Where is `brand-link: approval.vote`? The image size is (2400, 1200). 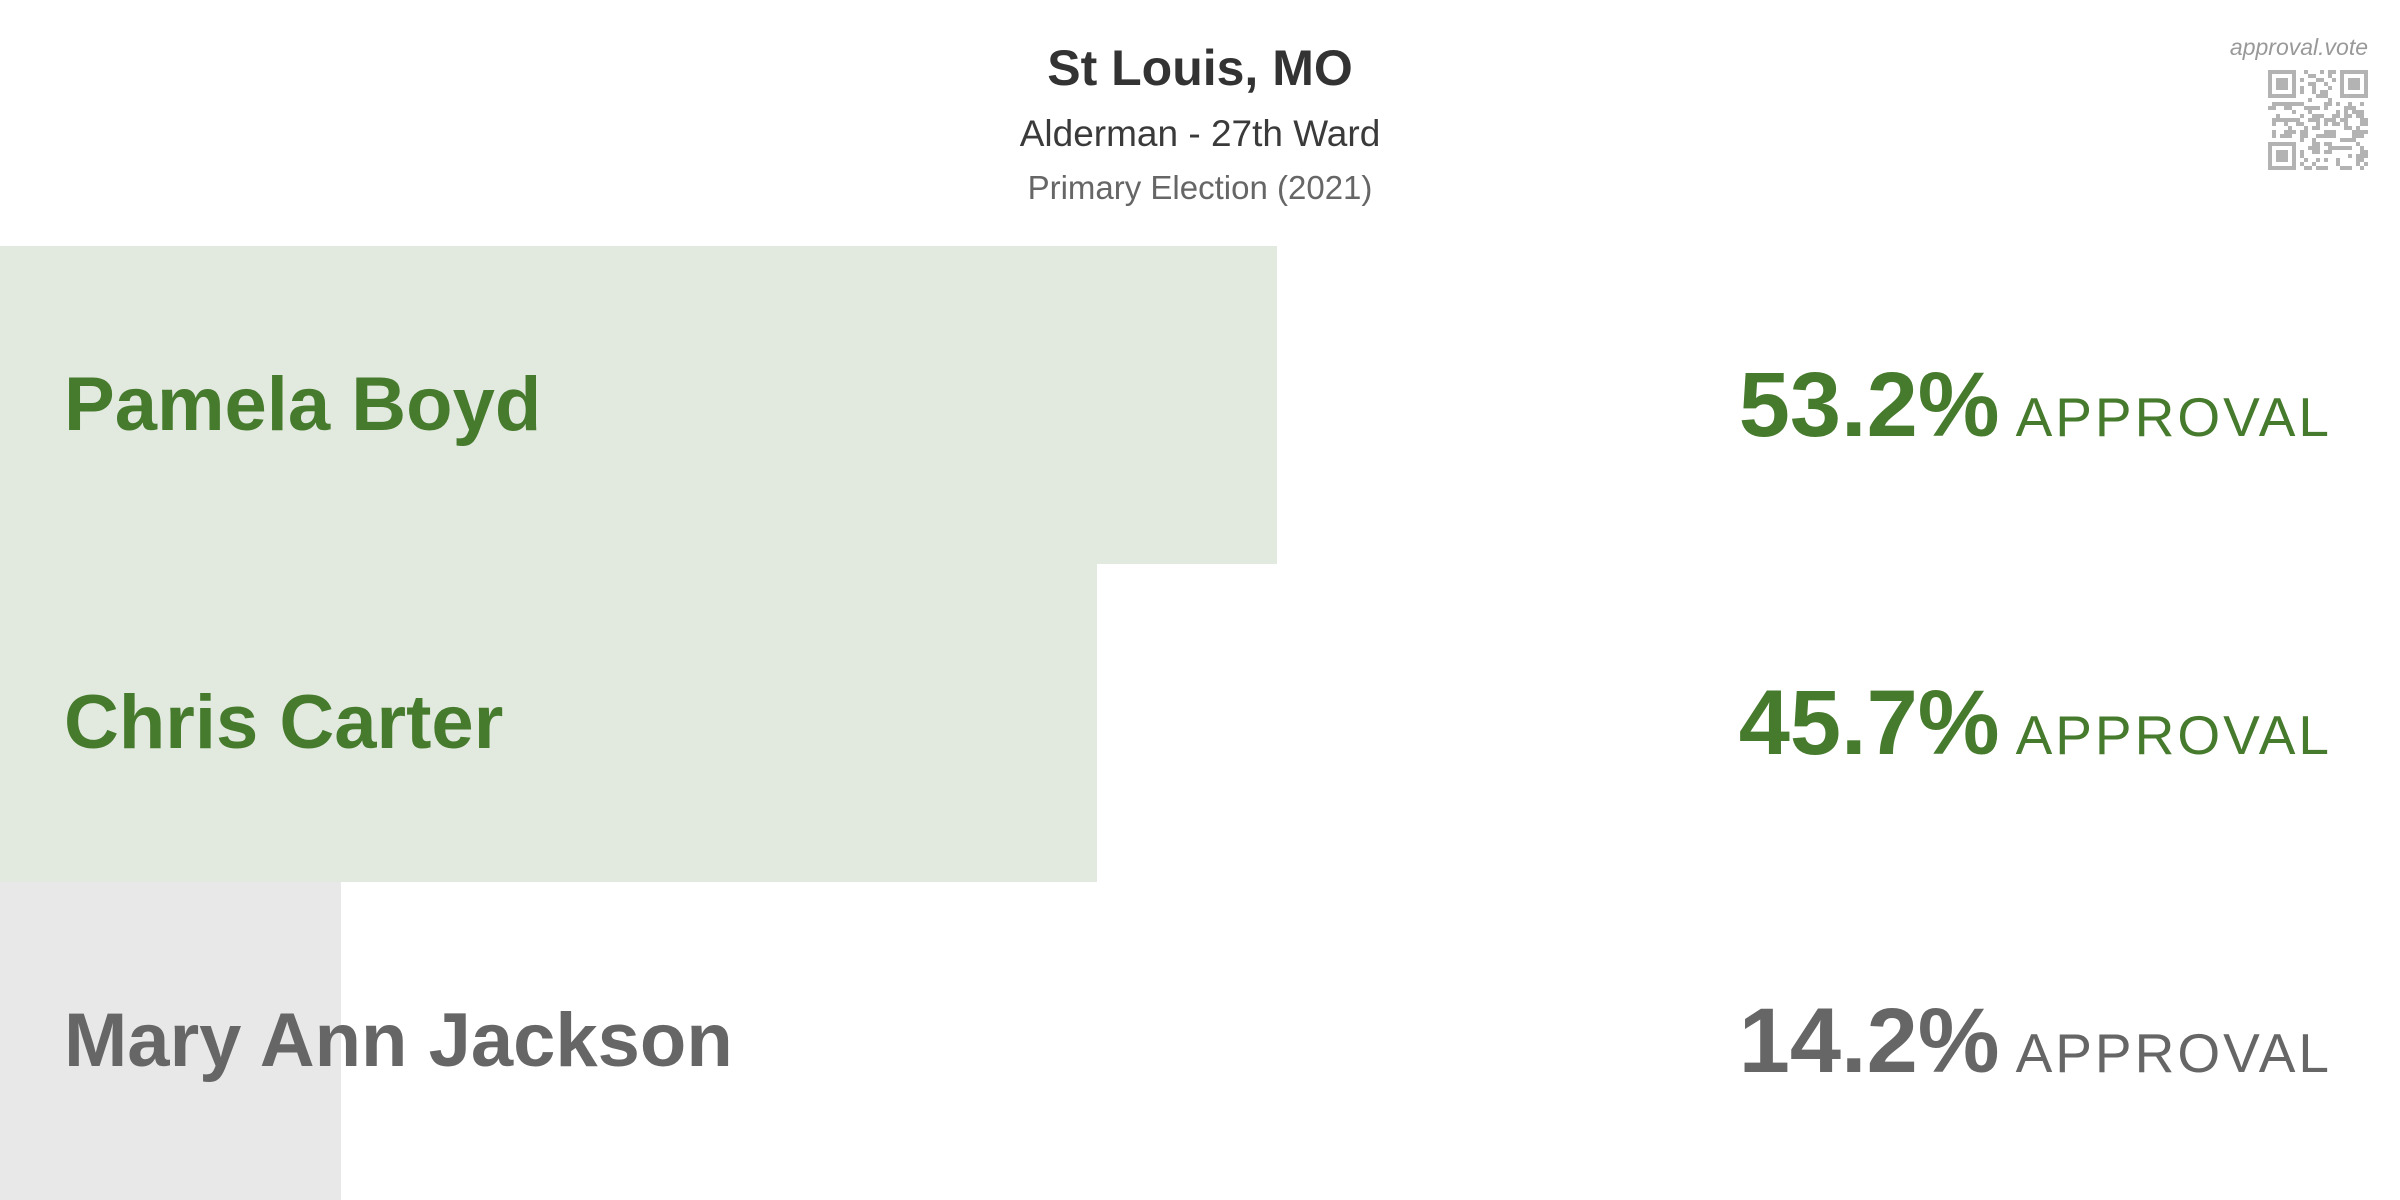
brand-link: approval.vote is located at coordinates (2298, 47).